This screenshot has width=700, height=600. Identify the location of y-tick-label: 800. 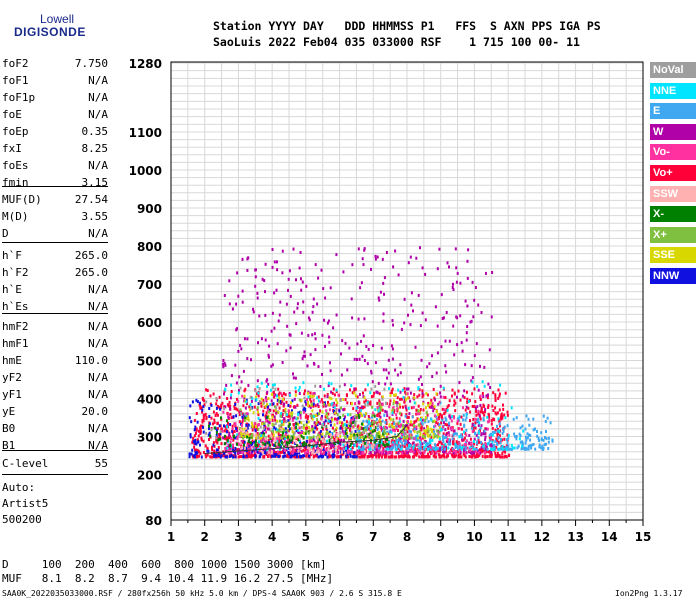
(149, 247).